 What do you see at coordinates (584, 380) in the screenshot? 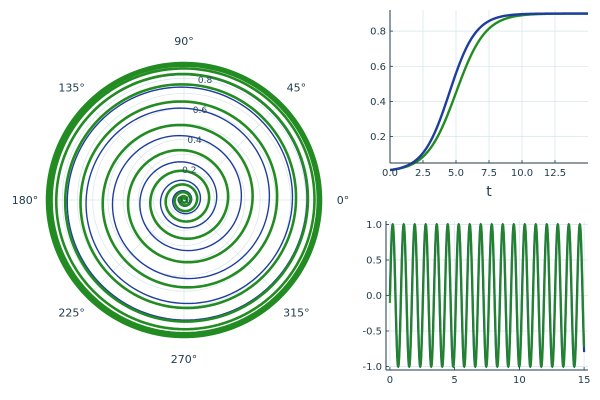
I see `x-tick-label: 15` at bounding box center [584, 380].